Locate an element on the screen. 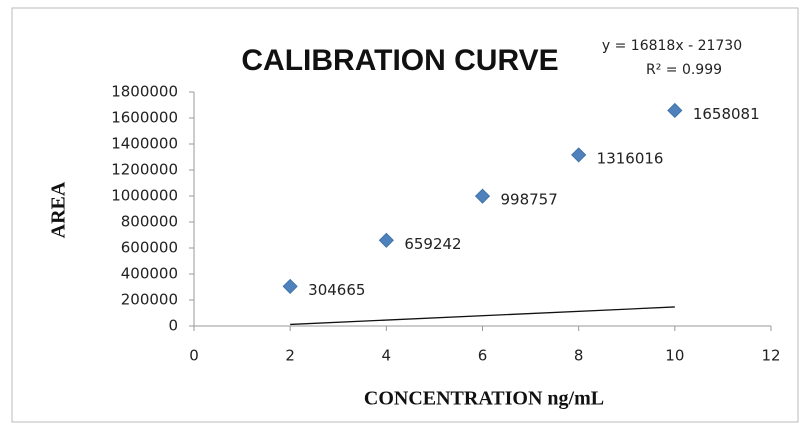 Image resolution: width=808 pixels, height=430 pixels. y-tick-label: 0 is located at coordinates (173, 326).